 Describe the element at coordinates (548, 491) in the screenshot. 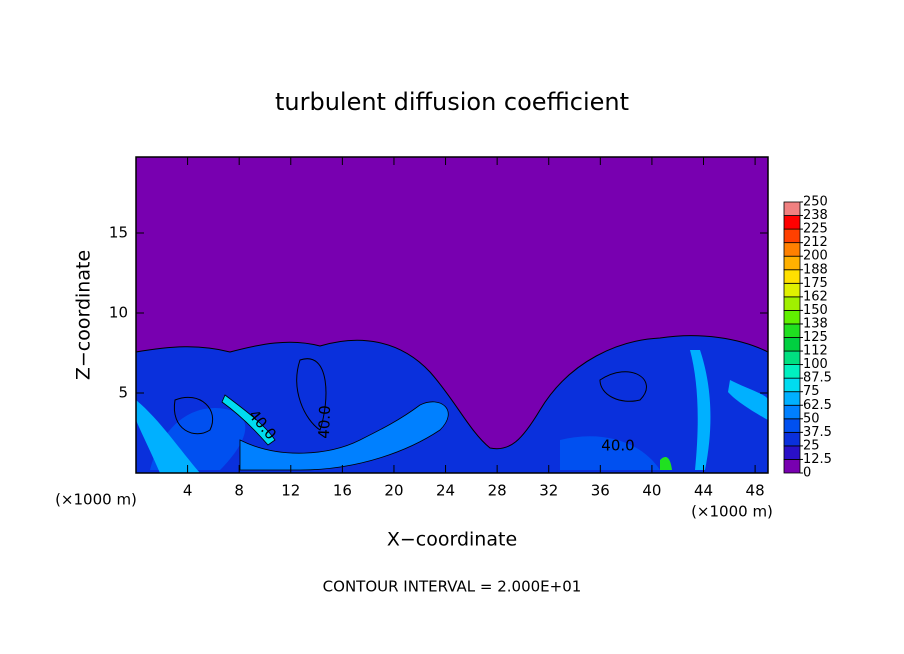

I see `x-tick-label: 32` at that location.